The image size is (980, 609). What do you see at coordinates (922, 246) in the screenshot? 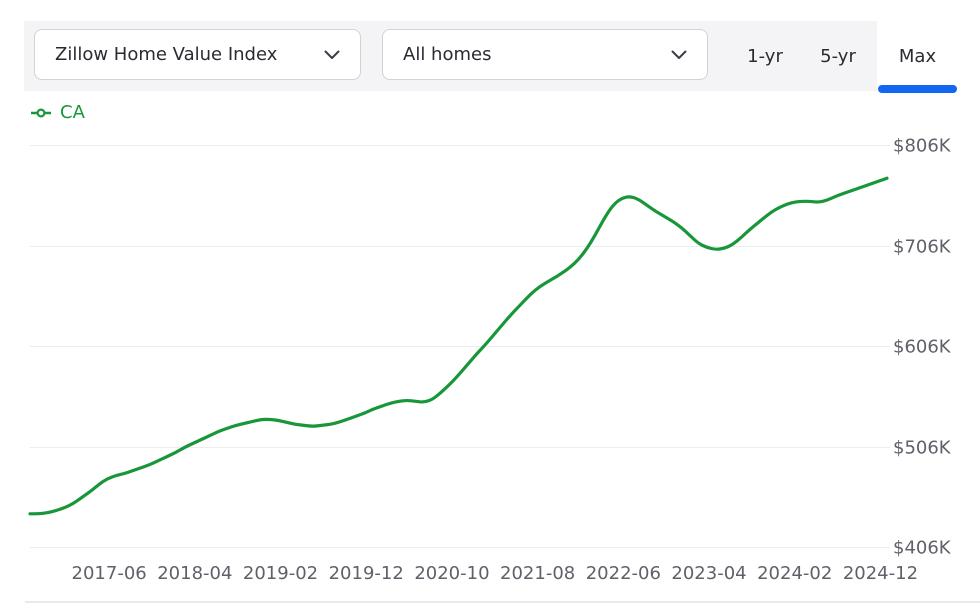
I see `y-axis-label: $706K` at bounding box center [922, 246].